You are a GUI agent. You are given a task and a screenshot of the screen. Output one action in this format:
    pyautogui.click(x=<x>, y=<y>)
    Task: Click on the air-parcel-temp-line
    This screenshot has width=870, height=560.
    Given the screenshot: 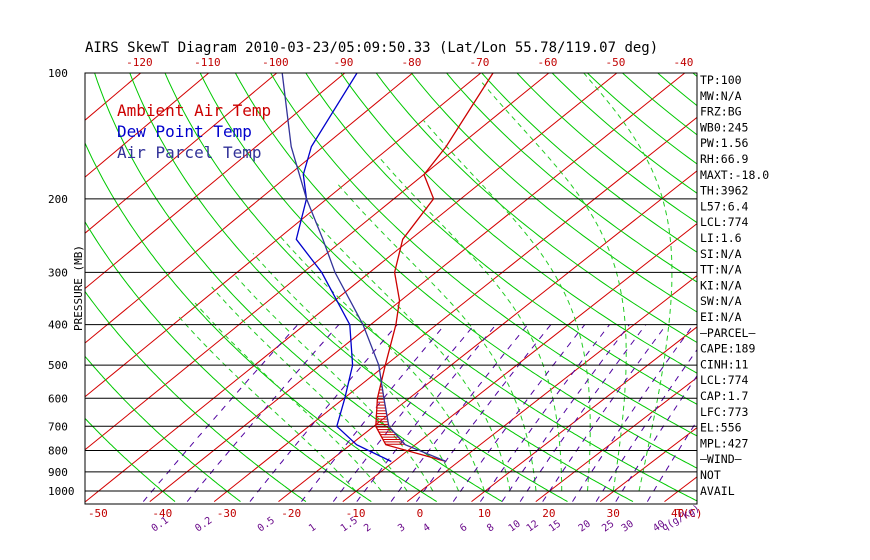 What is the action you would take?
    pyautogui.click(x=364, y=268)
    